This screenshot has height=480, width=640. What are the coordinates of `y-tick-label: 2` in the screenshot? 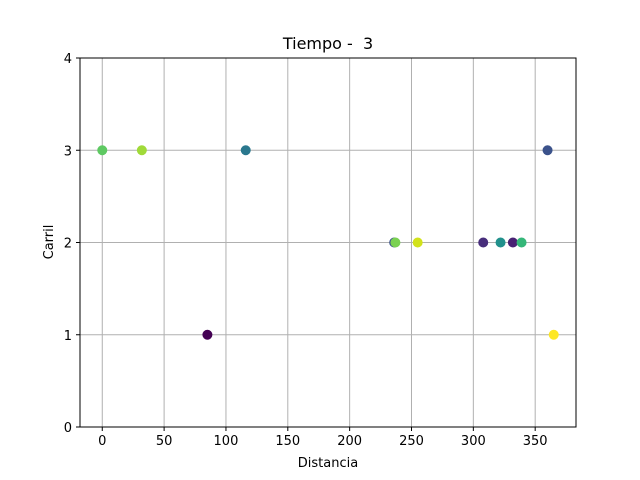 It's located at (68, 244).